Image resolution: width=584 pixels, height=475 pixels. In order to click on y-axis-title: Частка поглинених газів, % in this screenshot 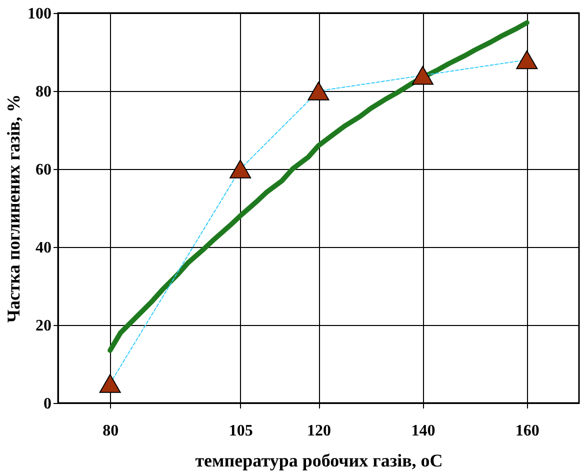, I will do `click(14, 208)`.